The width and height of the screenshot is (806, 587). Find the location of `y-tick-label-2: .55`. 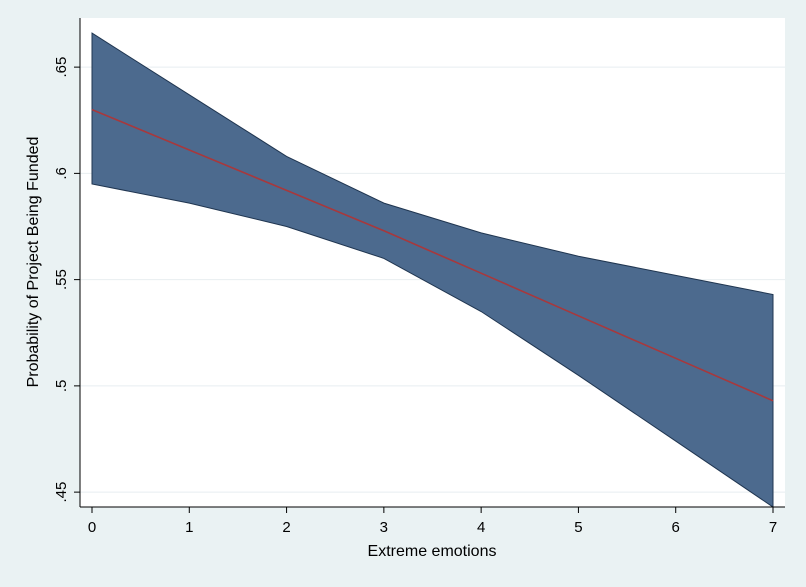

y-tick-label-2: .55 is located at coordinates (61, 279).